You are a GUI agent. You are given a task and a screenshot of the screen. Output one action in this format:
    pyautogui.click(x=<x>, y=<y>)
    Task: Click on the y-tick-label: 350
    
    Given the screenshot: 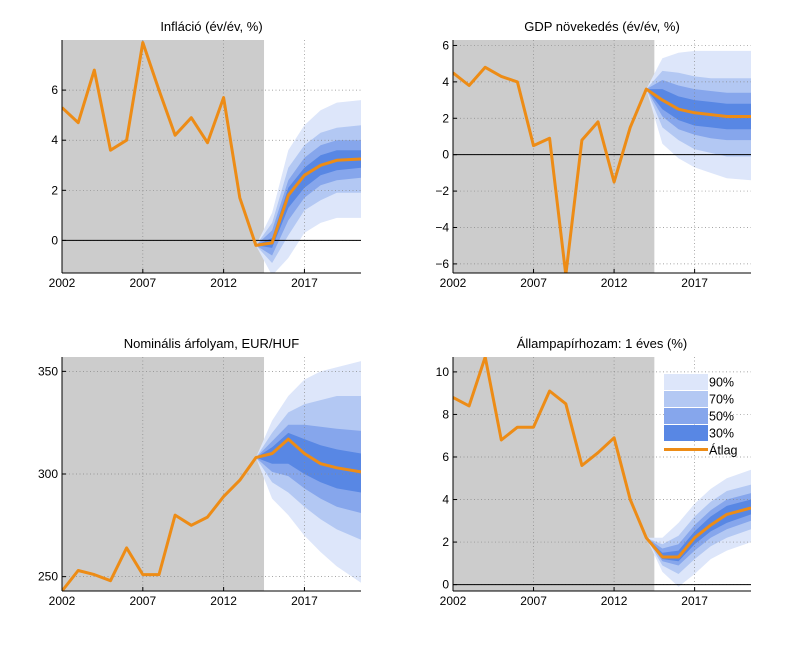 What is the action you would take?
    pyautogui.click(x=48, y=371)
    